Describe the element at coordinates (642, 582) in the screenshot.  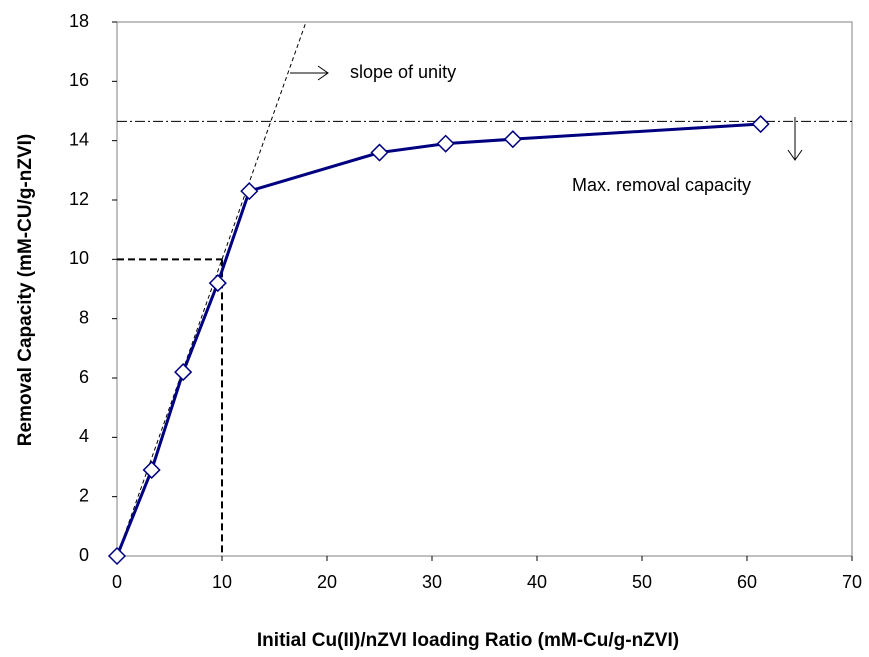
I see `x-tick-label: 50` at that location.